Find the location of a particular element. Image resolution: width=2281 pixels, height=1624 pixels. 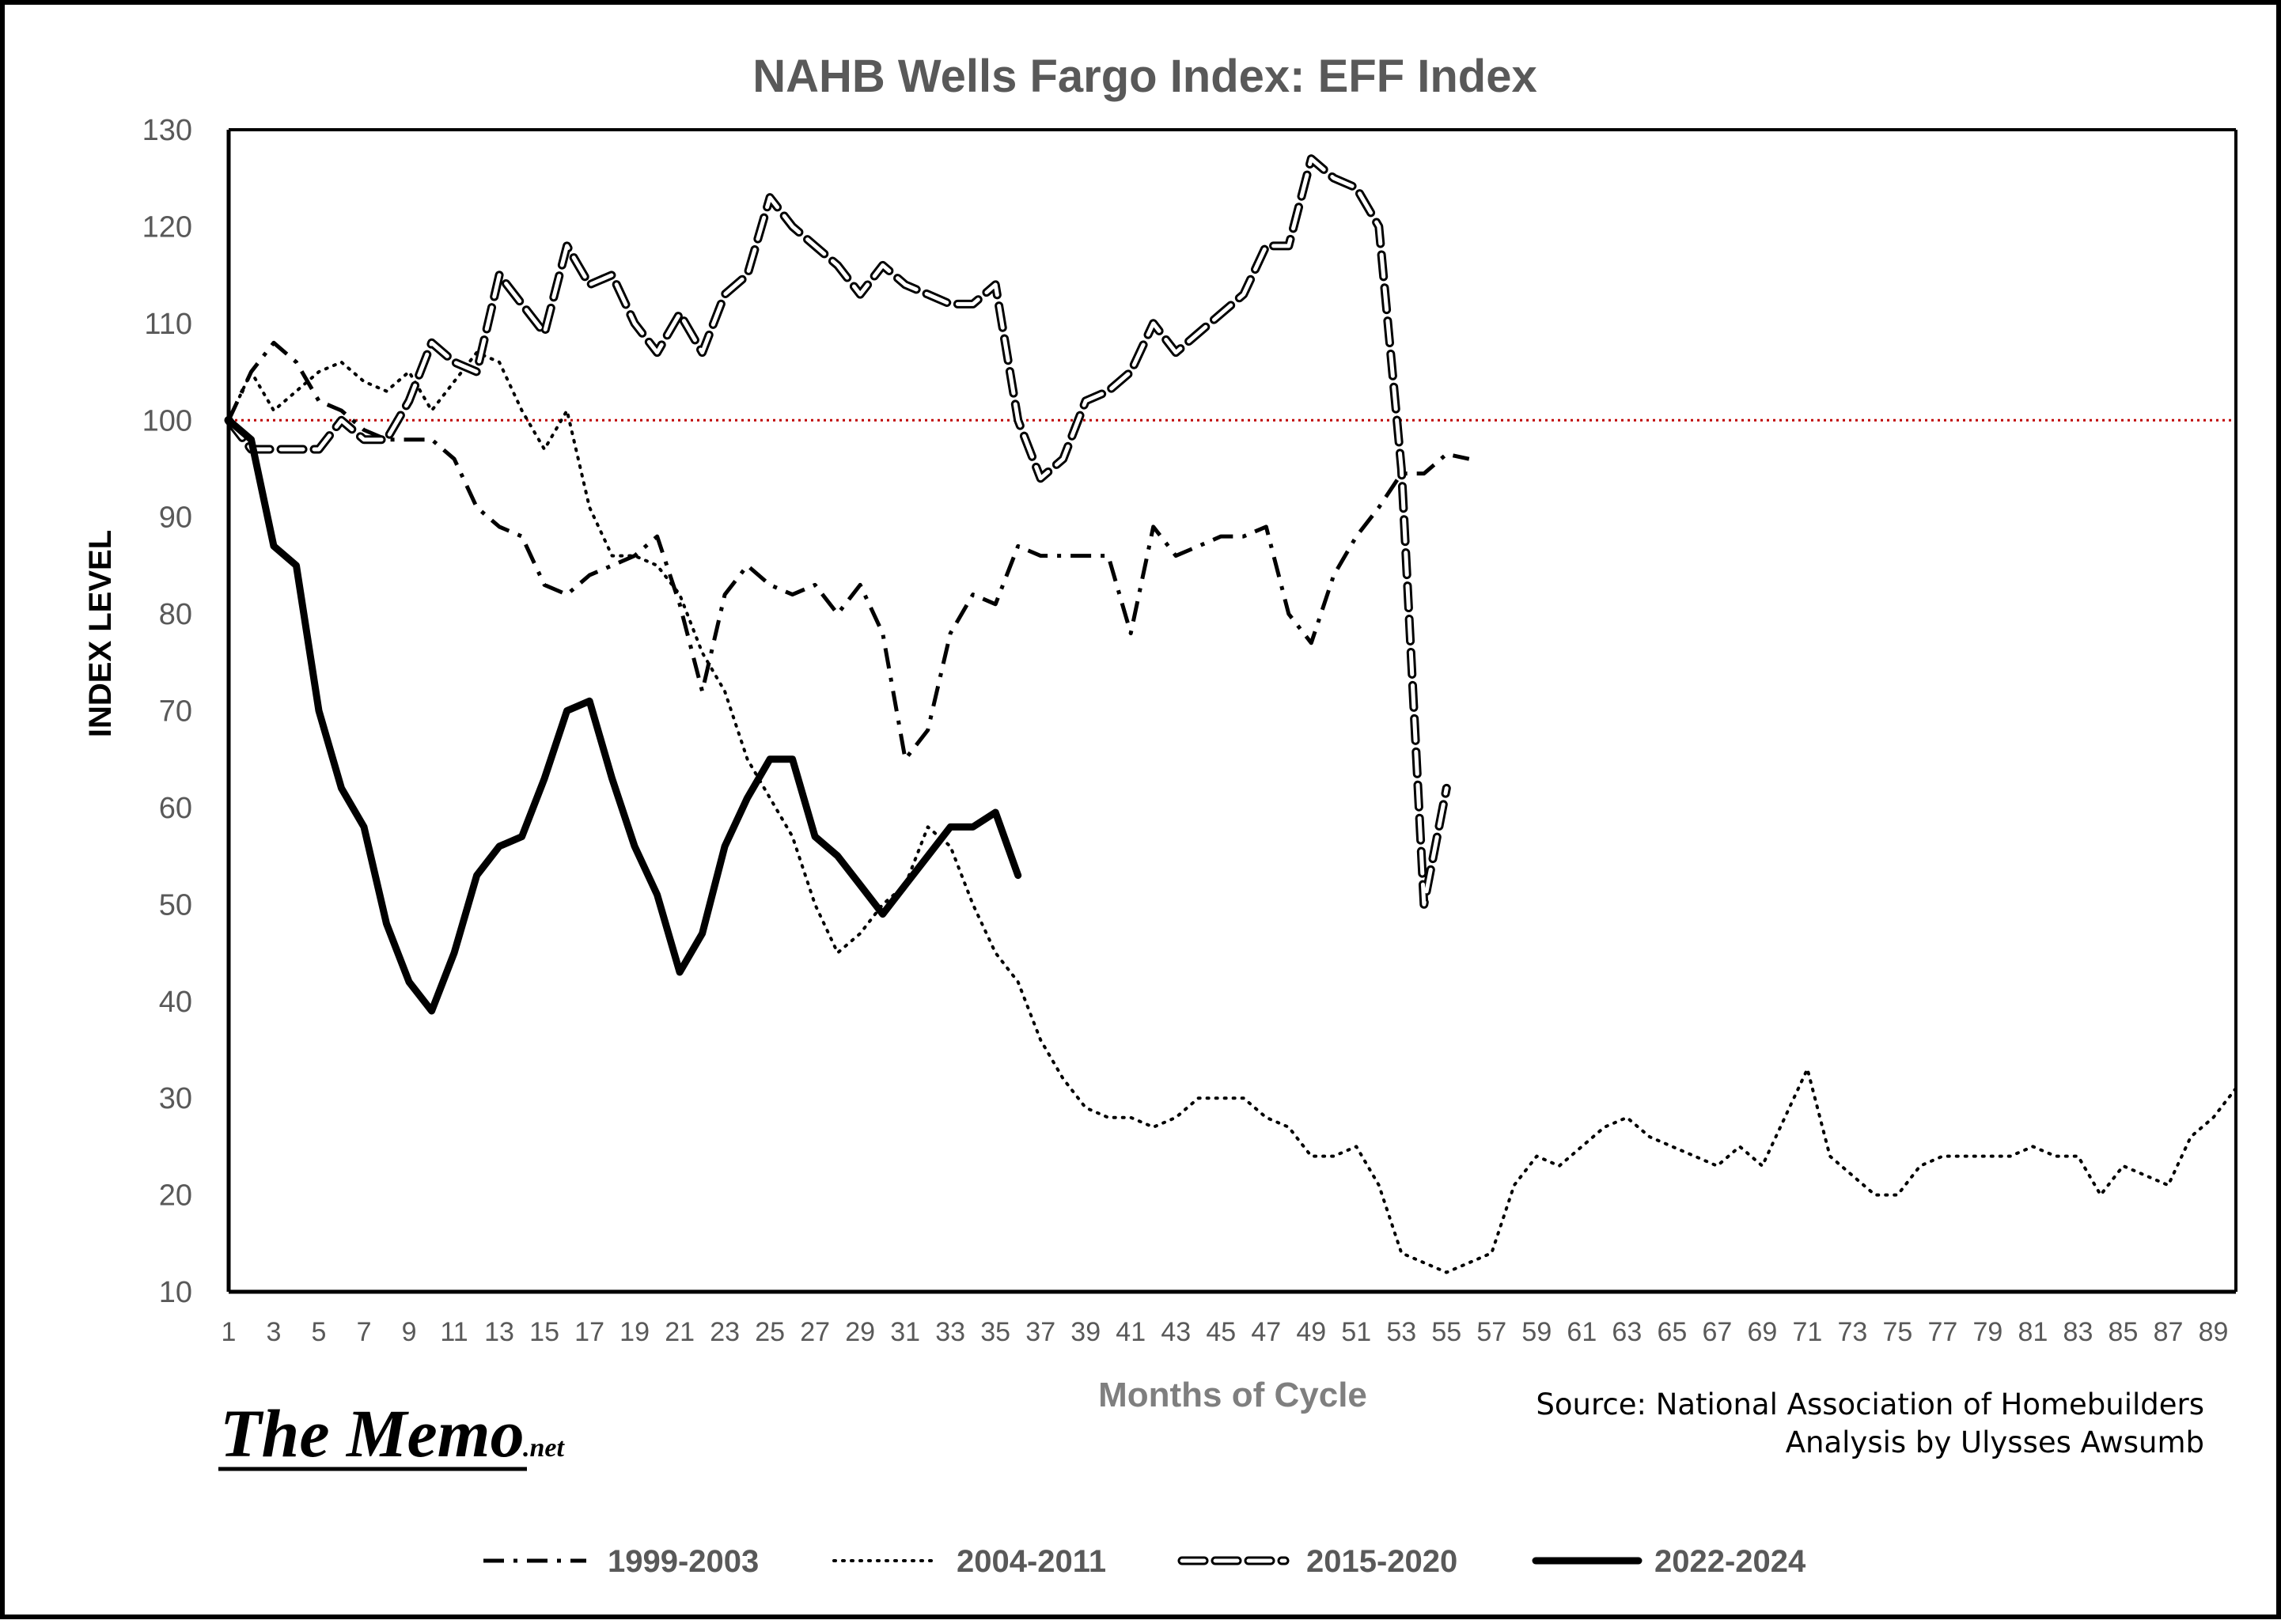

y-tick-label: 70 is located at coordinates (175, 712).